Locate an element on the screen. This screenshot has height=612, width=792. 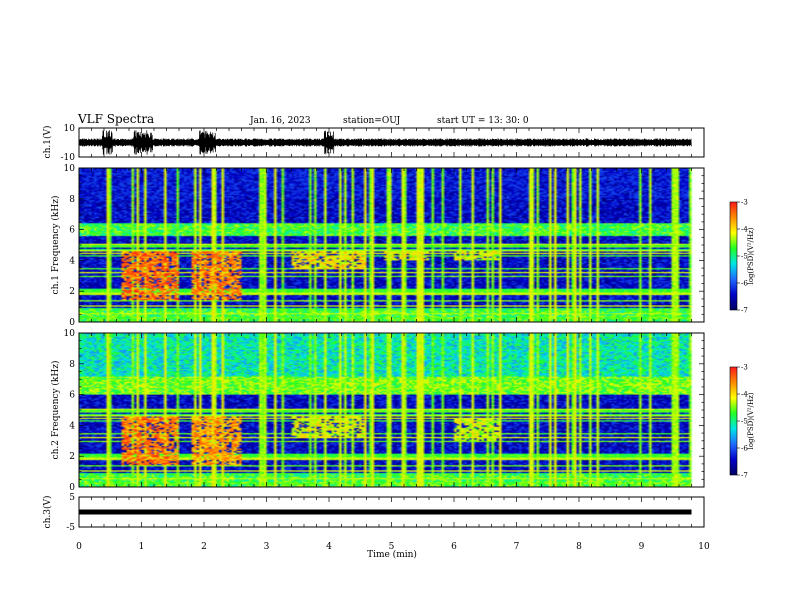
ch1-colorbar-tick-label: -6 is located at coordinates (744, 284).